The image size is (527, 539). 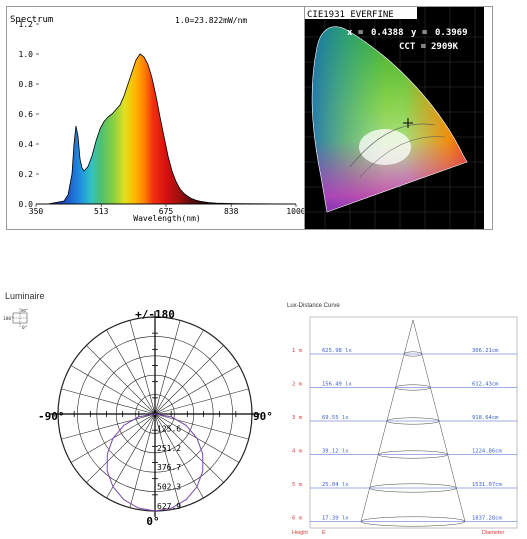 I want to click on polar-radial-tick: 502.3, so click(x=169, y=487).